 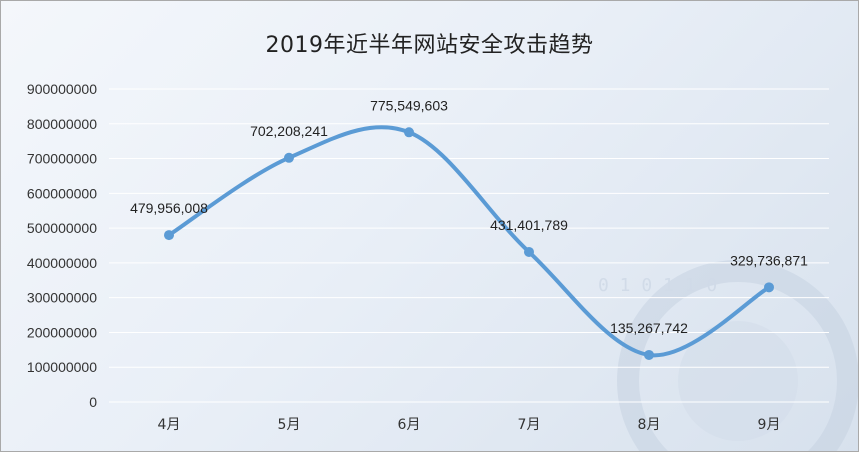 What do you see at coordinates (169, 208) in the screenshot?
I see `data-label: 479,956,008` at bounding box center [169, 208].